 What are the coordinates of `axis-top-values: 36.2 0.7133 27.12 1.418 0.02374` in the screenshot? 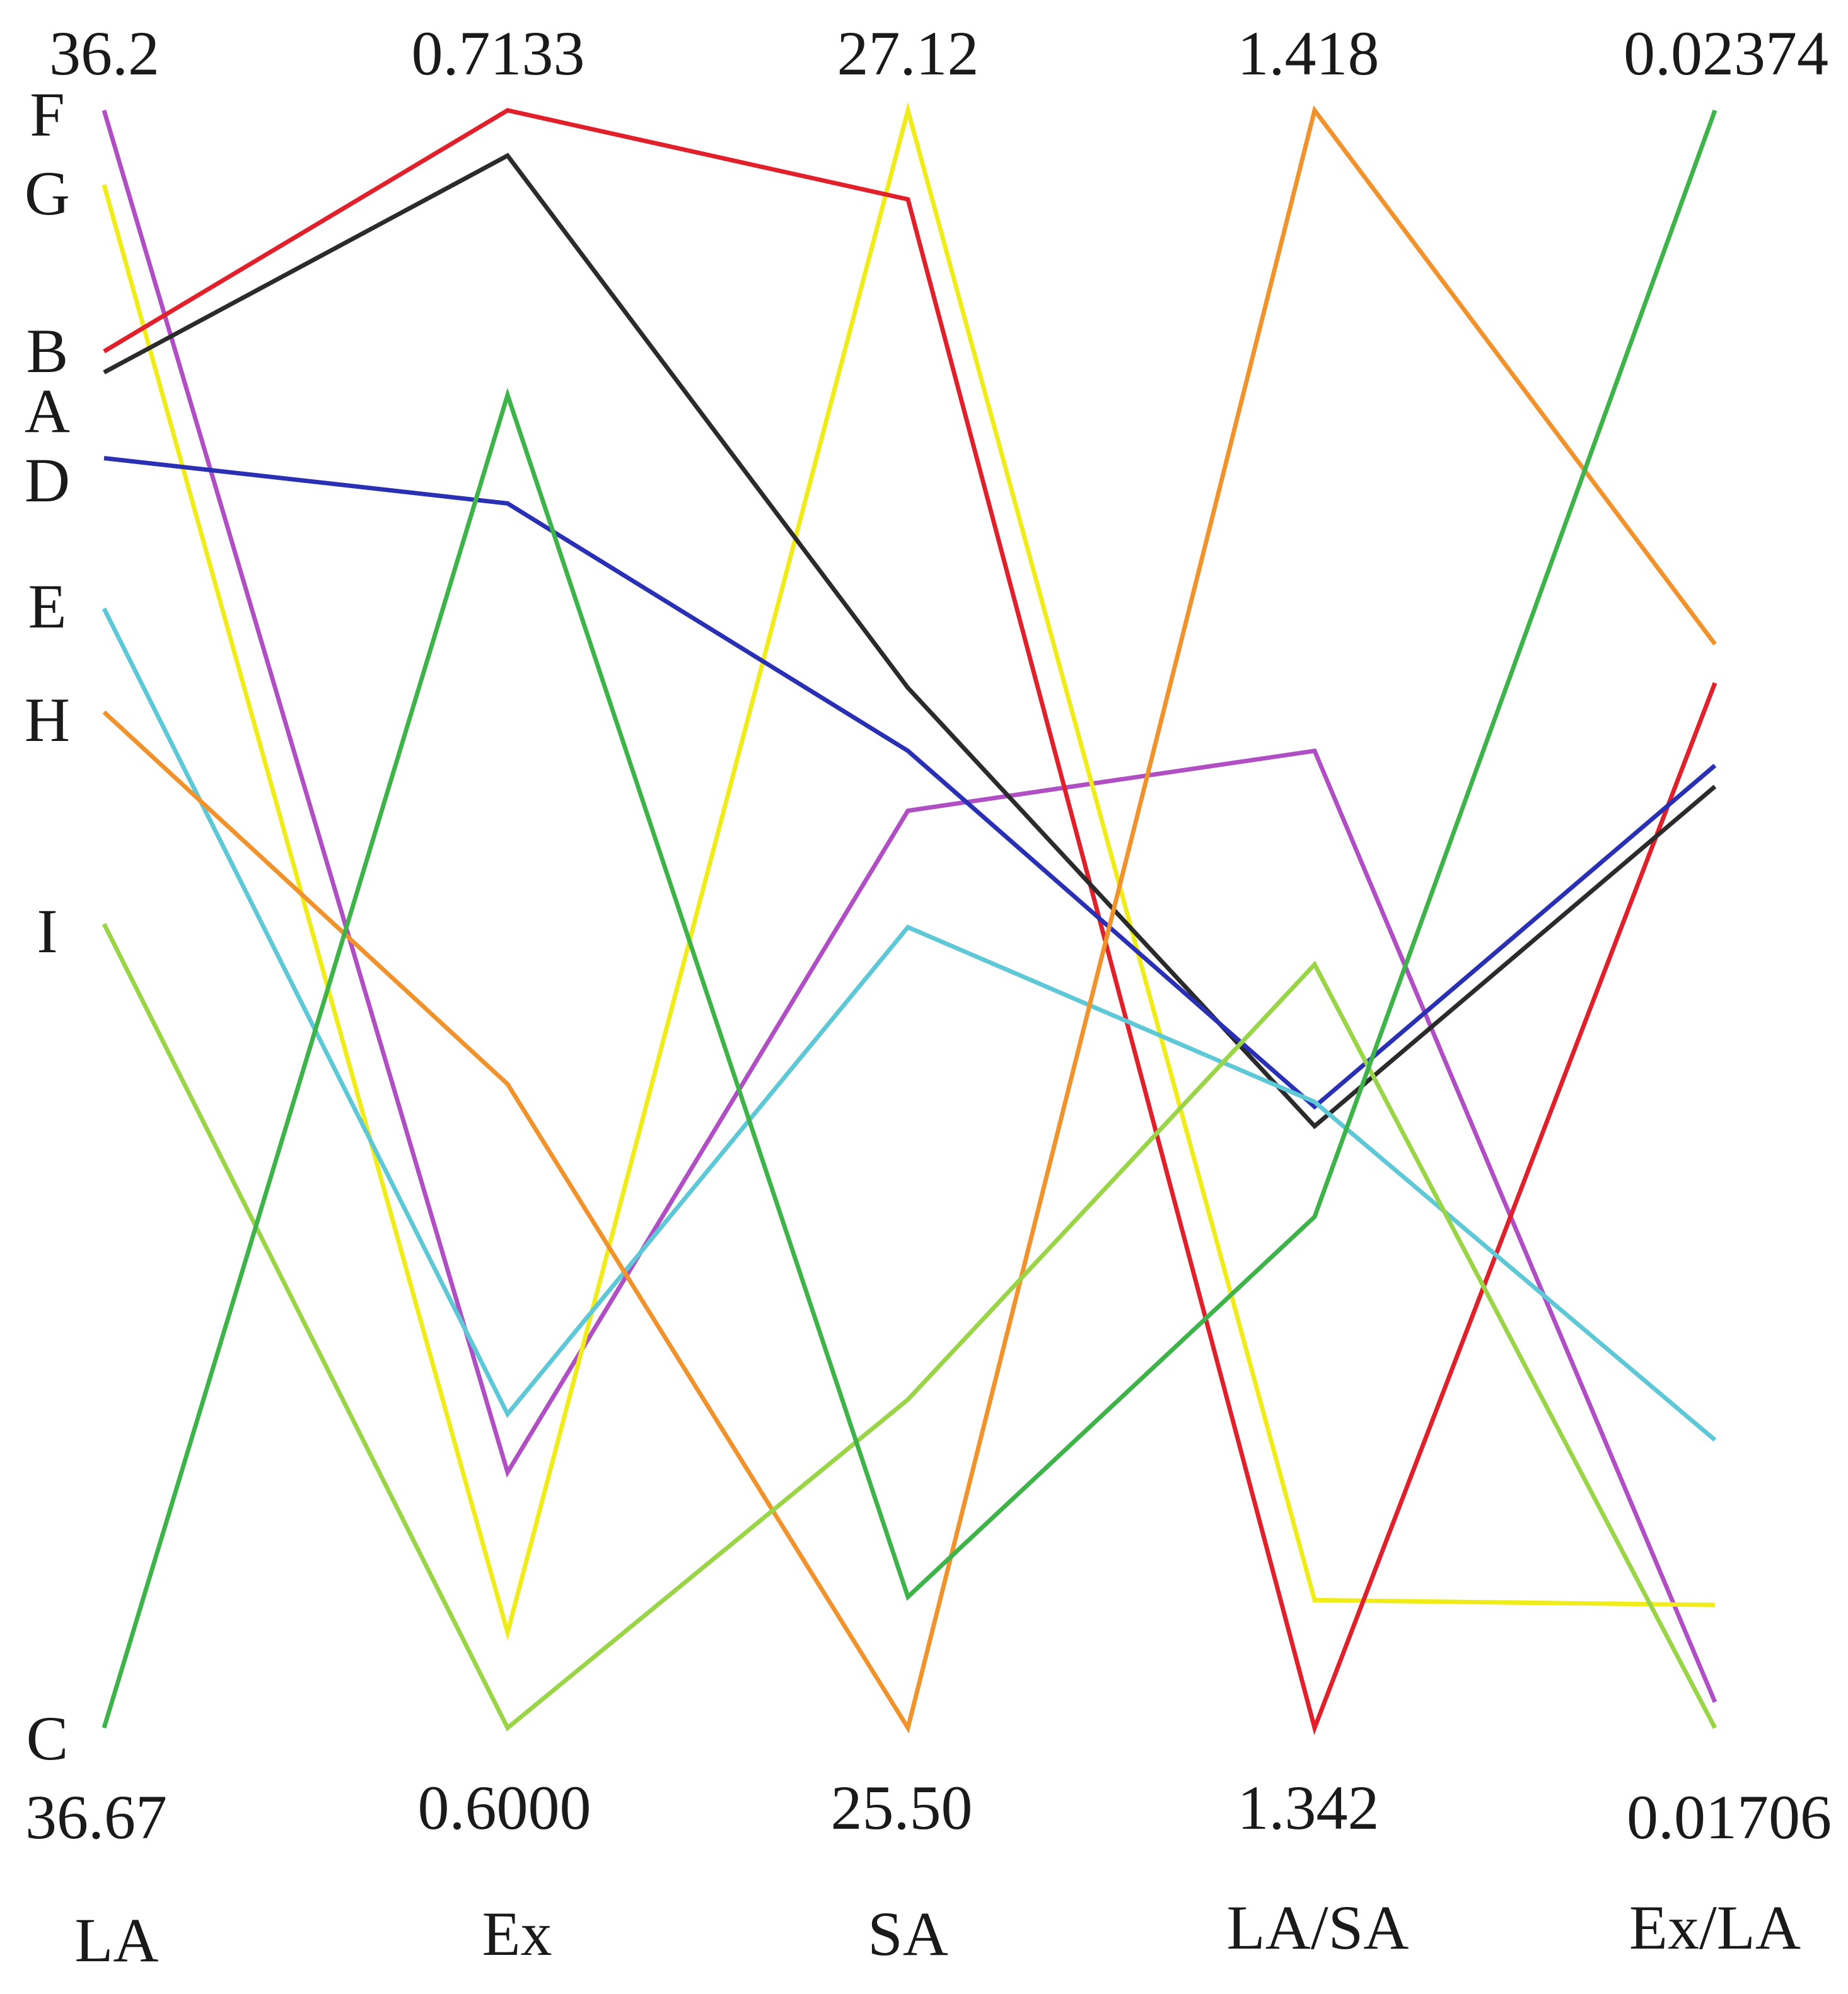 It's located at (938, 53).